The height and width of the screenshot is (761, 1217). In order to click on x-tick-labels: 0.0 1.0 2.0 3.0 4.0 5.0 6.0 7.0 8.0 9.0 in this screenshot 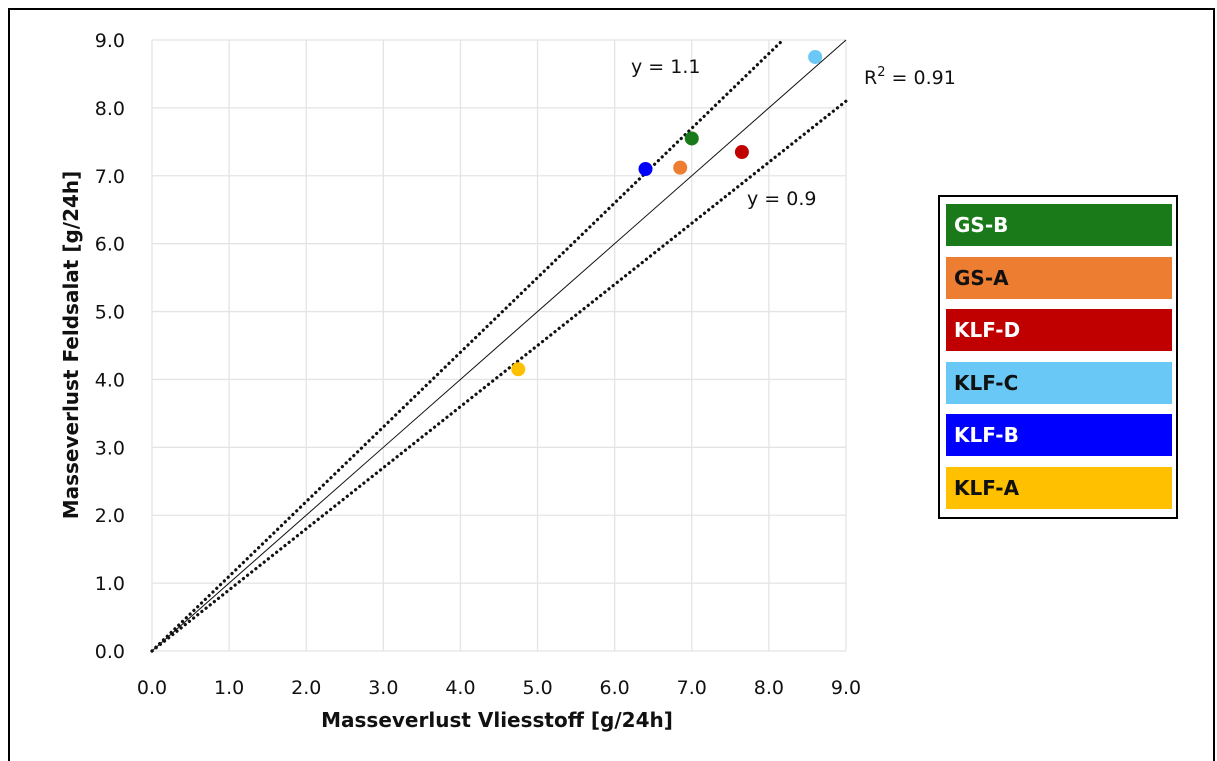, I will do `click(499, 688)`.